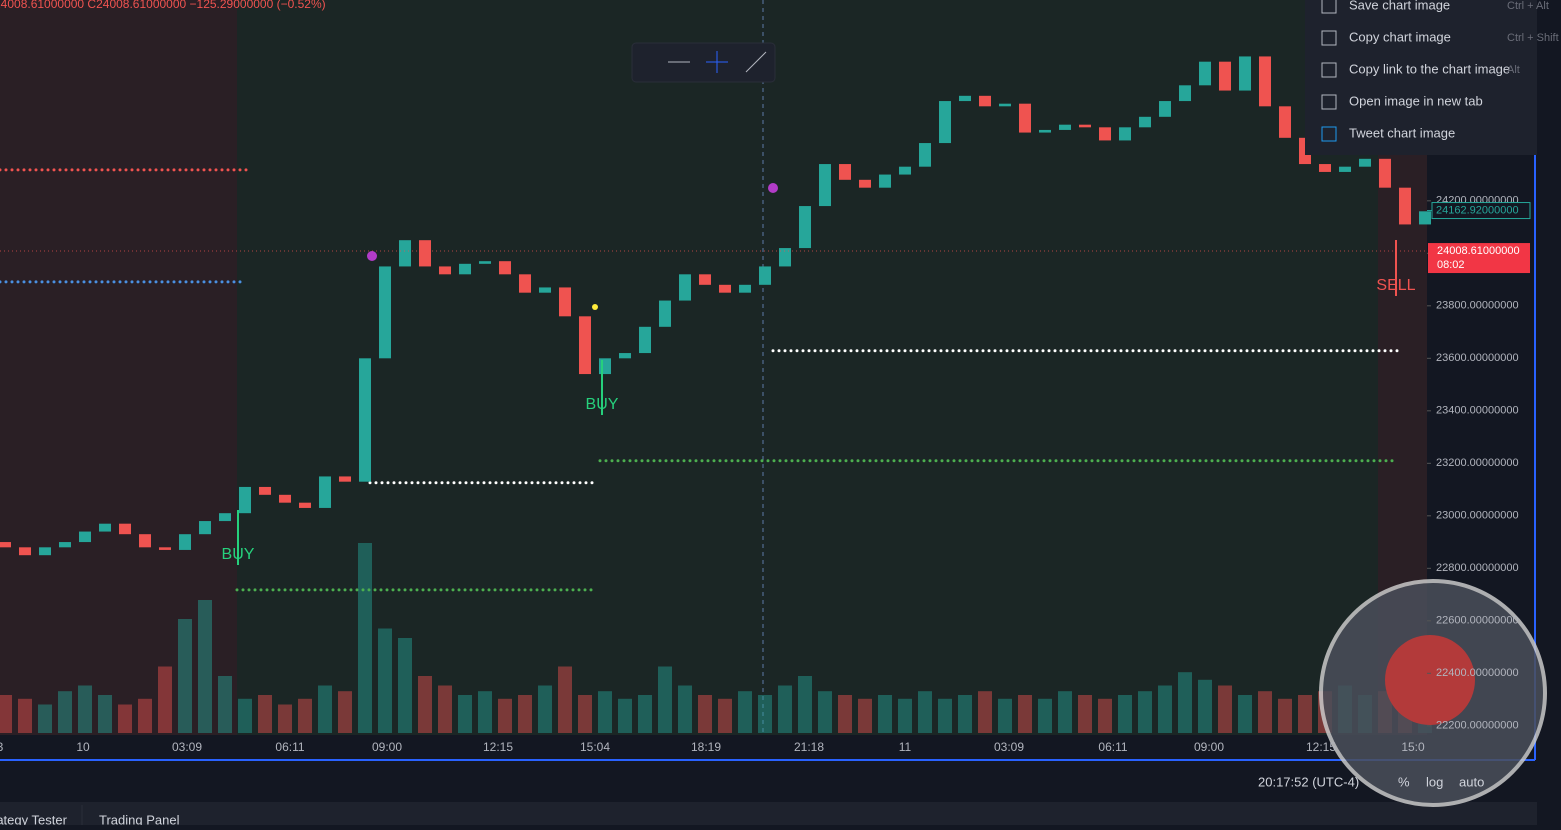  Describe the element at coordinates (809, 747) in the screenshot. I see `x-tick-label: 21:18` at that location.